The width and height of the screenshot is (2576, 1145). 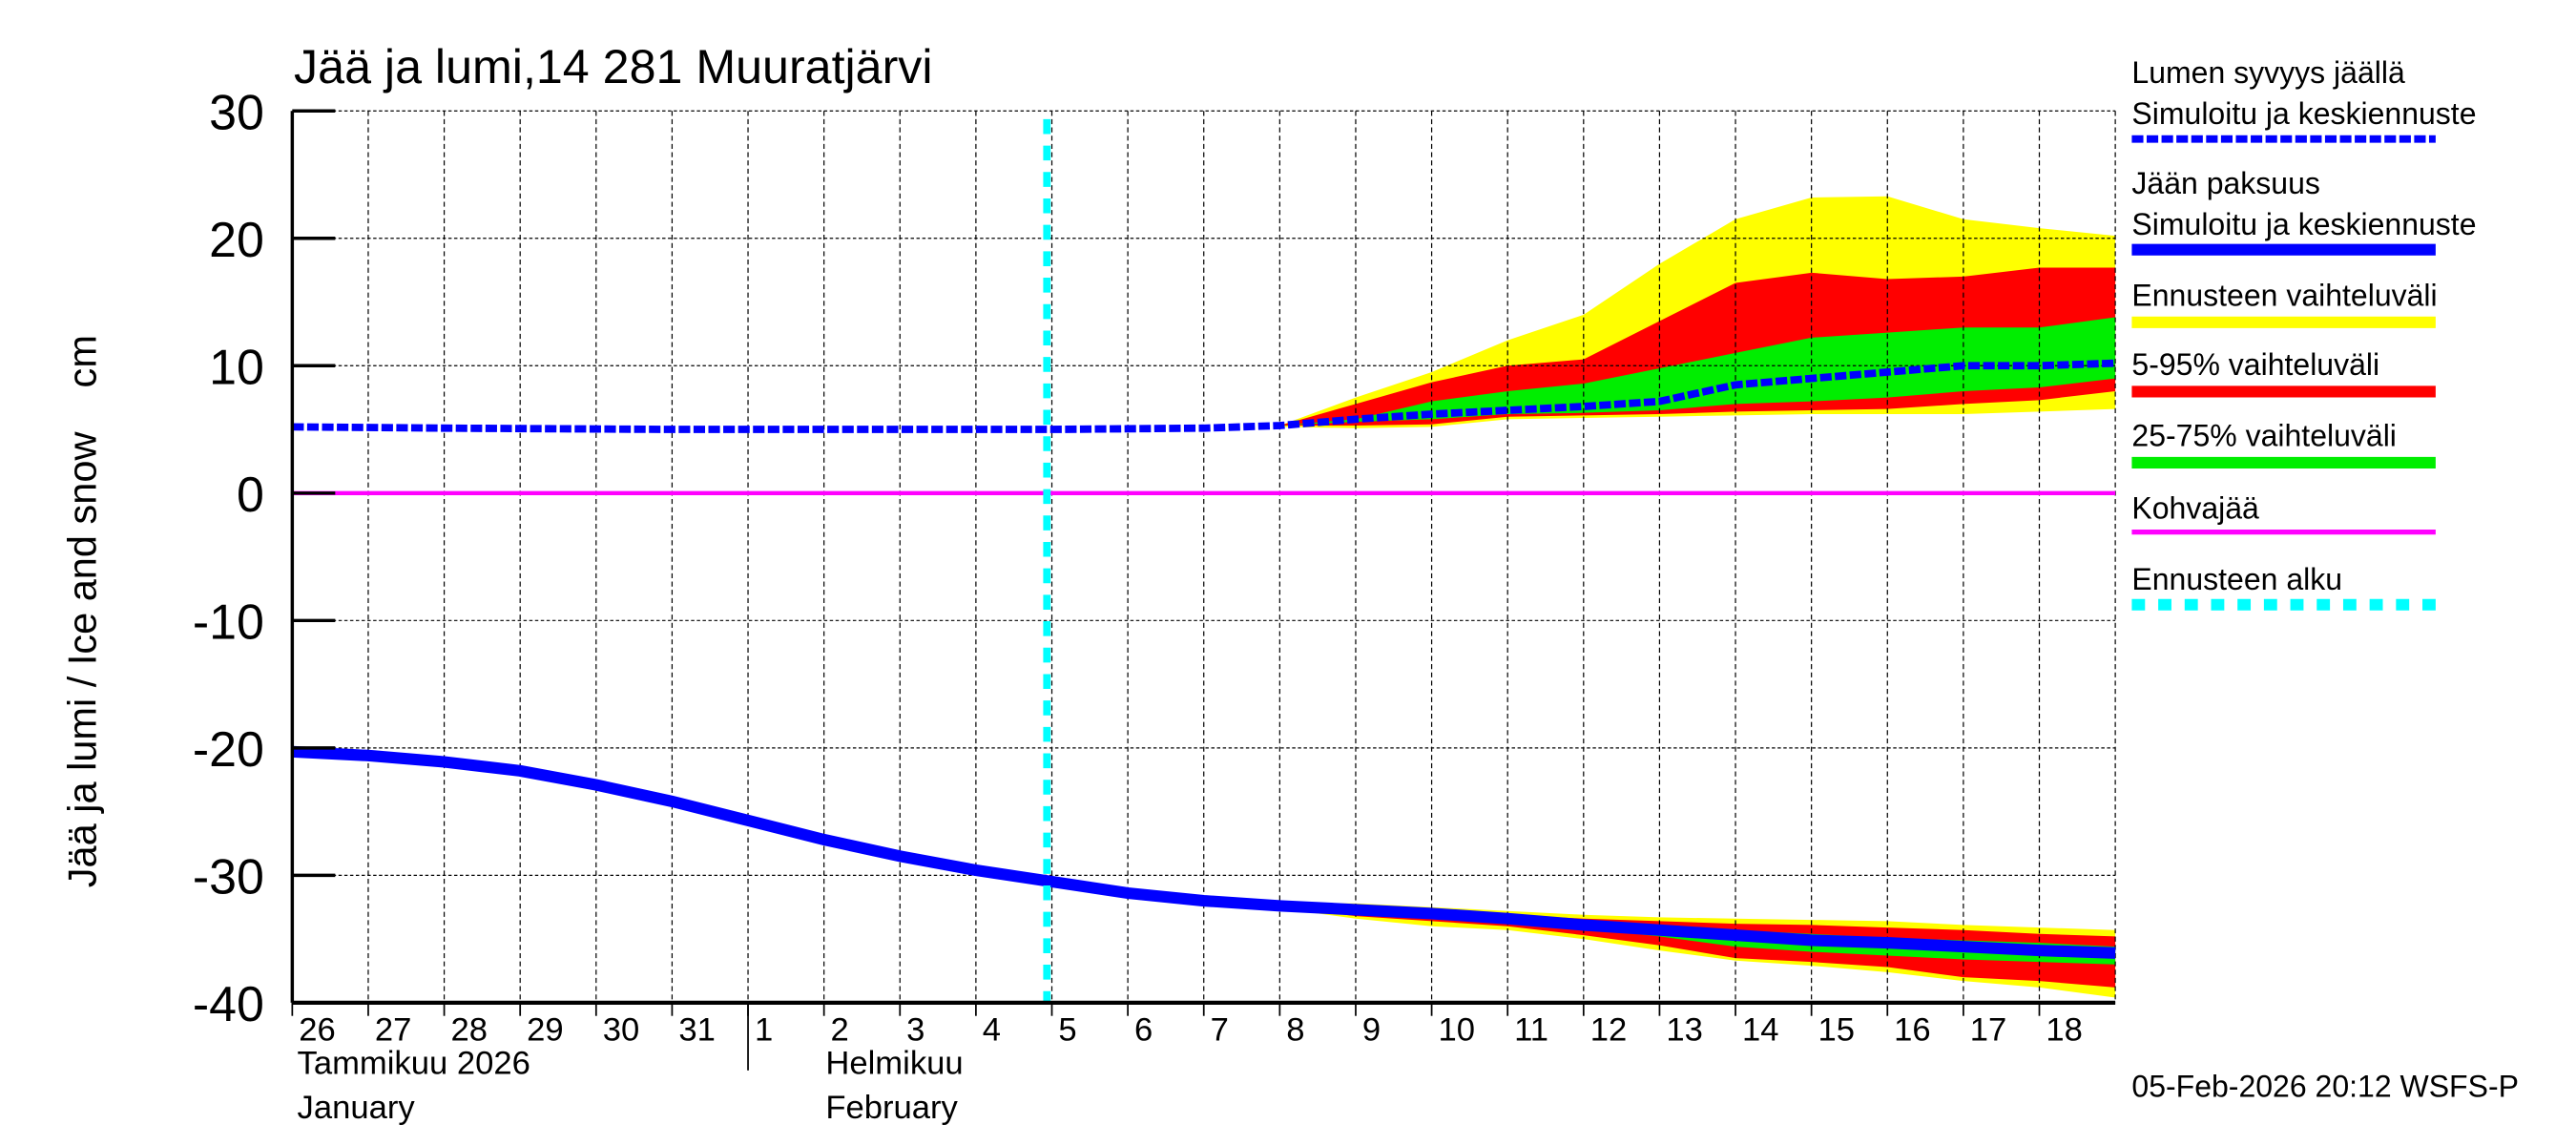 What do you see at coordinates (2064, 1030) in the screenshot?
I see `x-day-label: 18` at bounding box center [2064, 1030].